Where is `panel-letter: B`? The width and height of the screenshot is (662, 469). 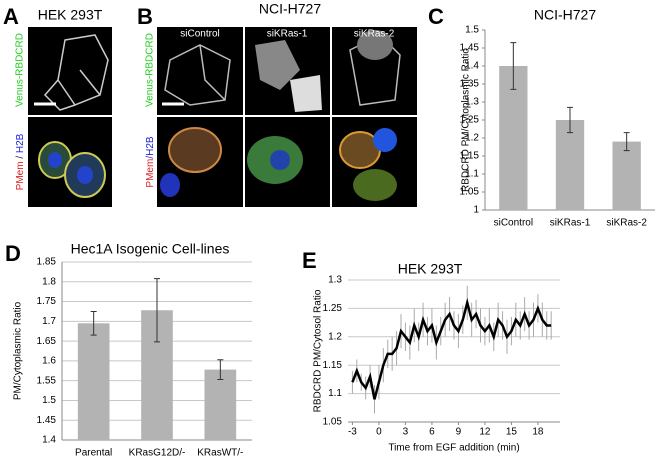 panel-letter: B is located at coordinates (145, 16).